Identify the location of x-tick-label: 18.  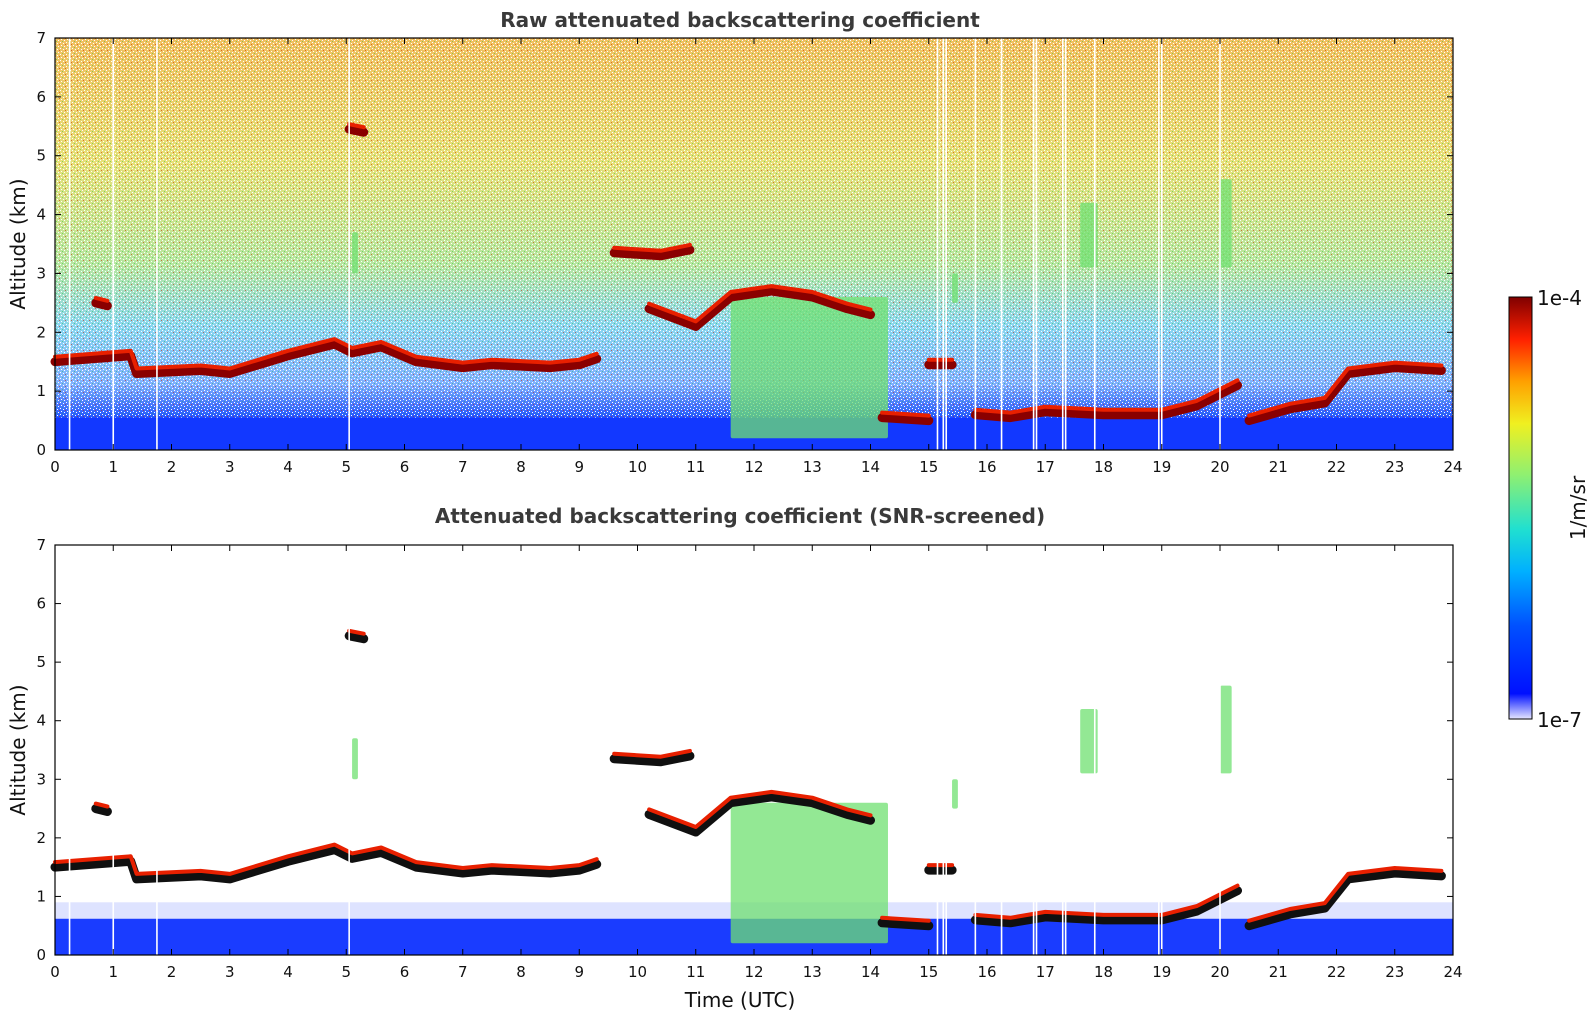
(1103, 972).